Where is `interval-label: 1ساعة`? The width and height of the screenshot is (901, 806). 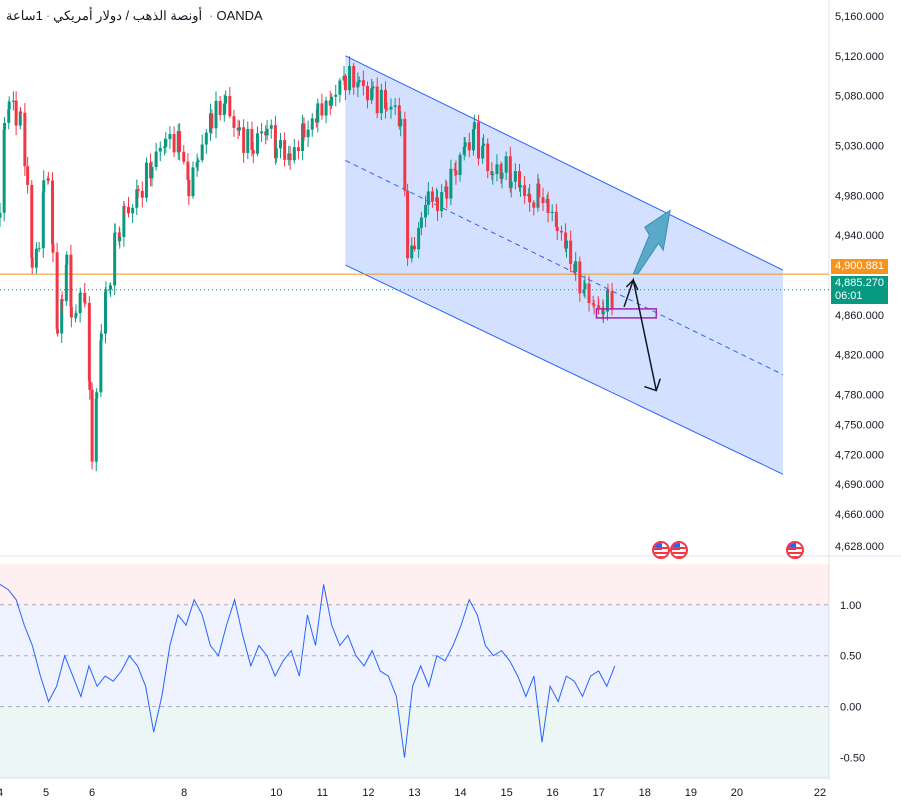 interval-label: 1ساعة is located at coordinates (24, 15).